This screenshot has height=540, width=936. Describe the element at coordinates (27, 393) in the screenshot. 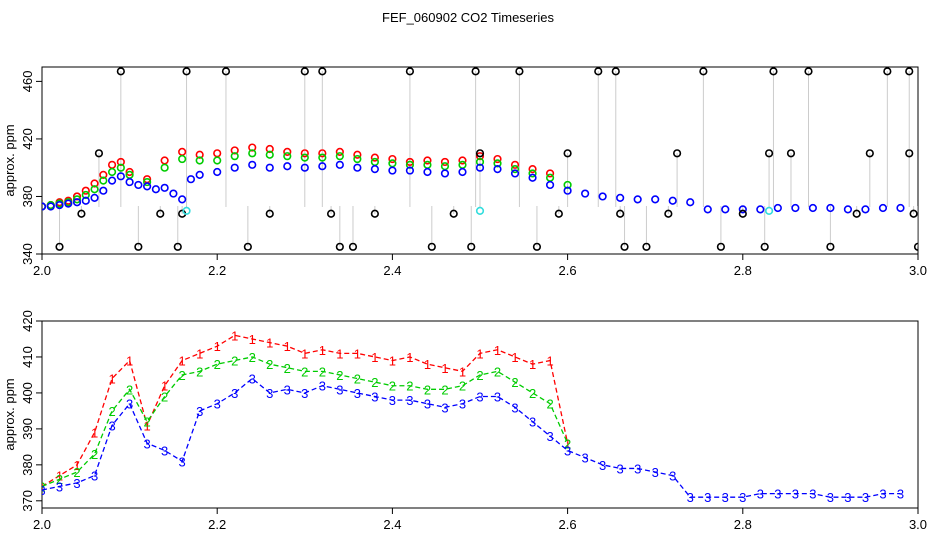

I see `y-tick-label: 400` at that location.